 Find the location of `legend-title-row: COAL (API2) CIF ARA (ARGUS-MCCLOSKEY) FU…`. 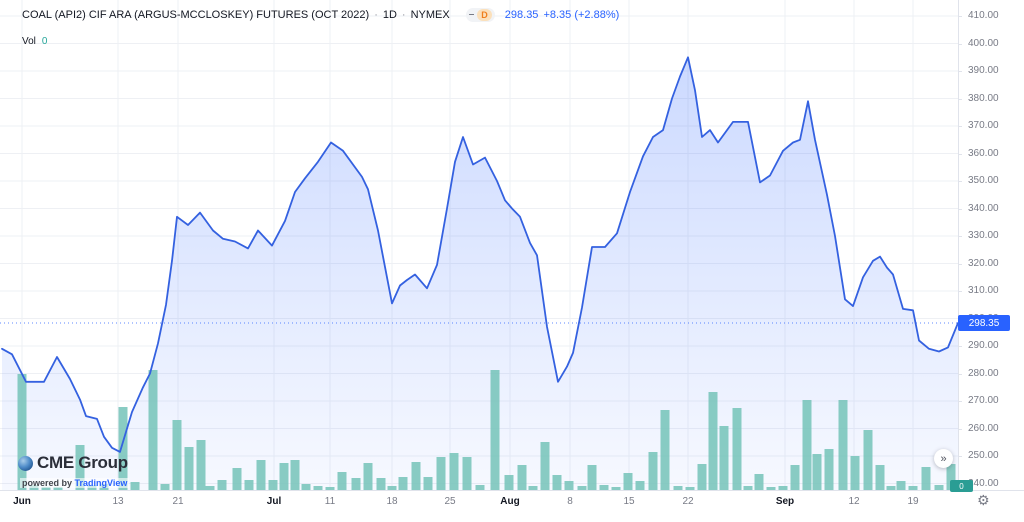

legend-title-row: COAL (API2) CIF ARA (ARGUS-MCCLOSKEY) FU… is located at coordinates (320, 15).